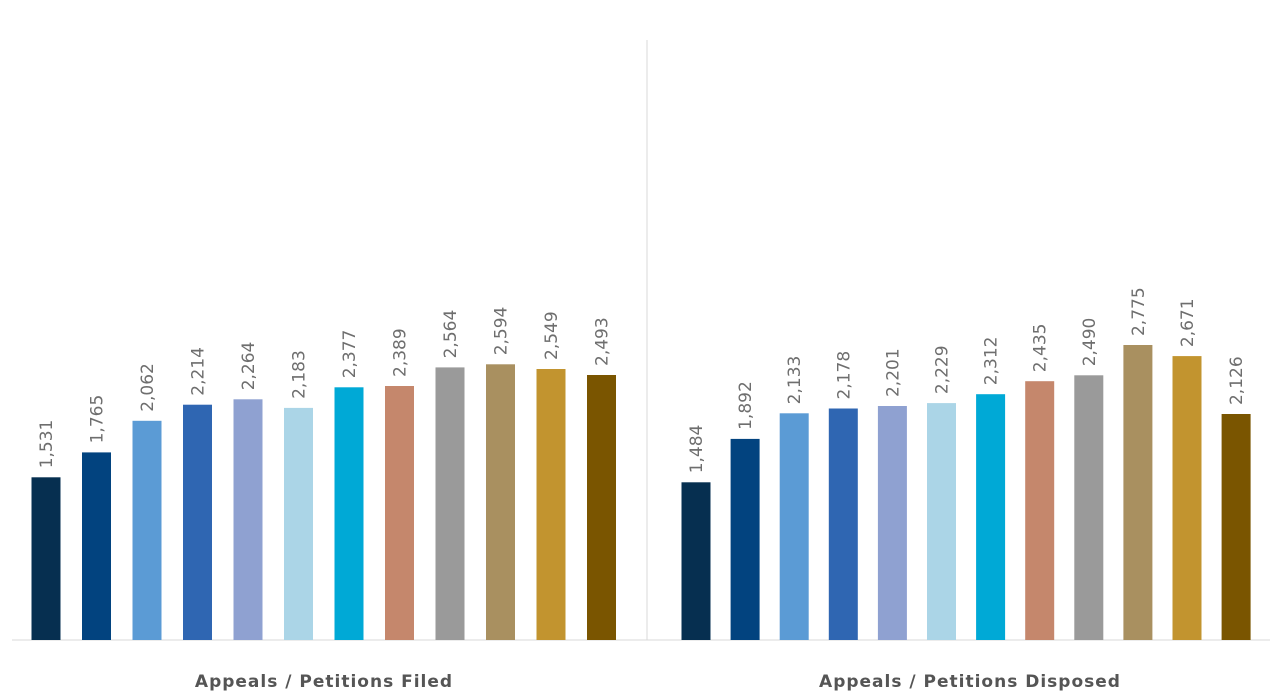  What do you see at coordinates (350, 354) in the screenshot?
I see `value-label-filed-7: 2,377` at bounding box center [350, 354].